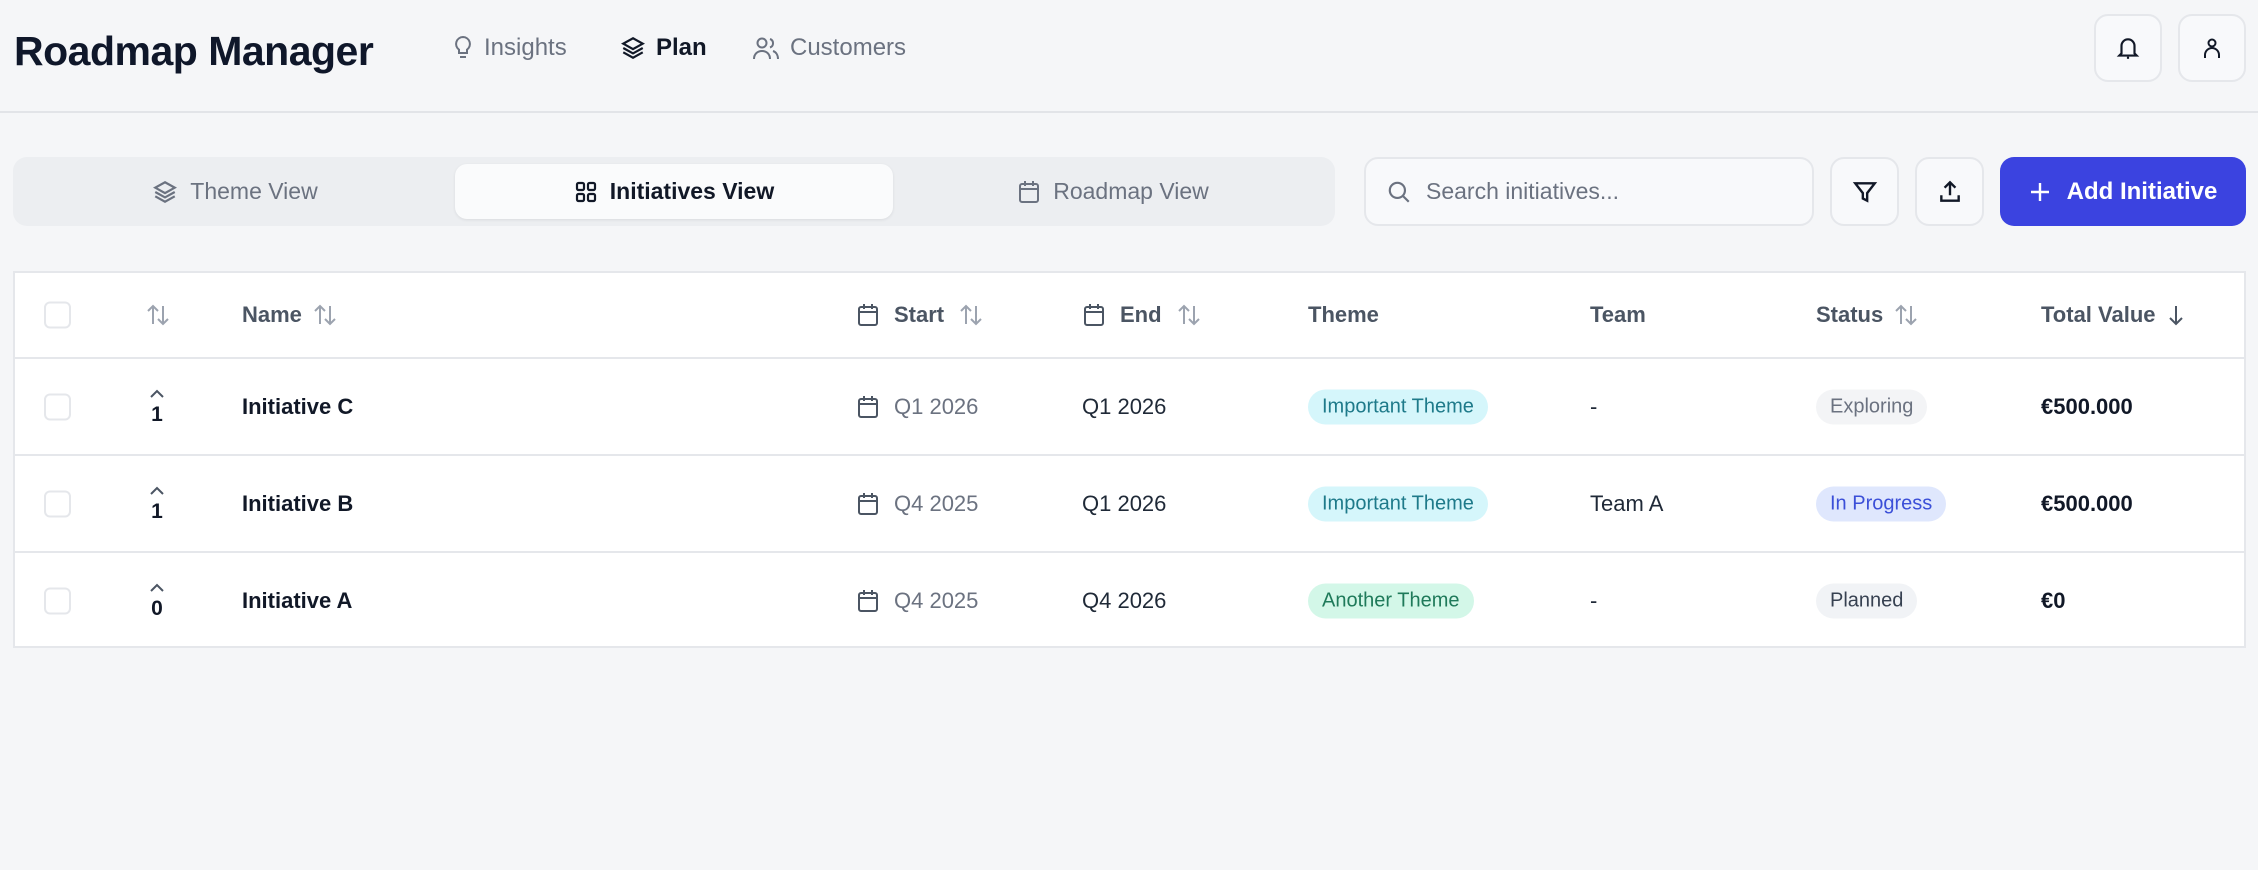 This screenshot has height=870, width=2258. I want to click on column-start: Start, so click(920, 315).